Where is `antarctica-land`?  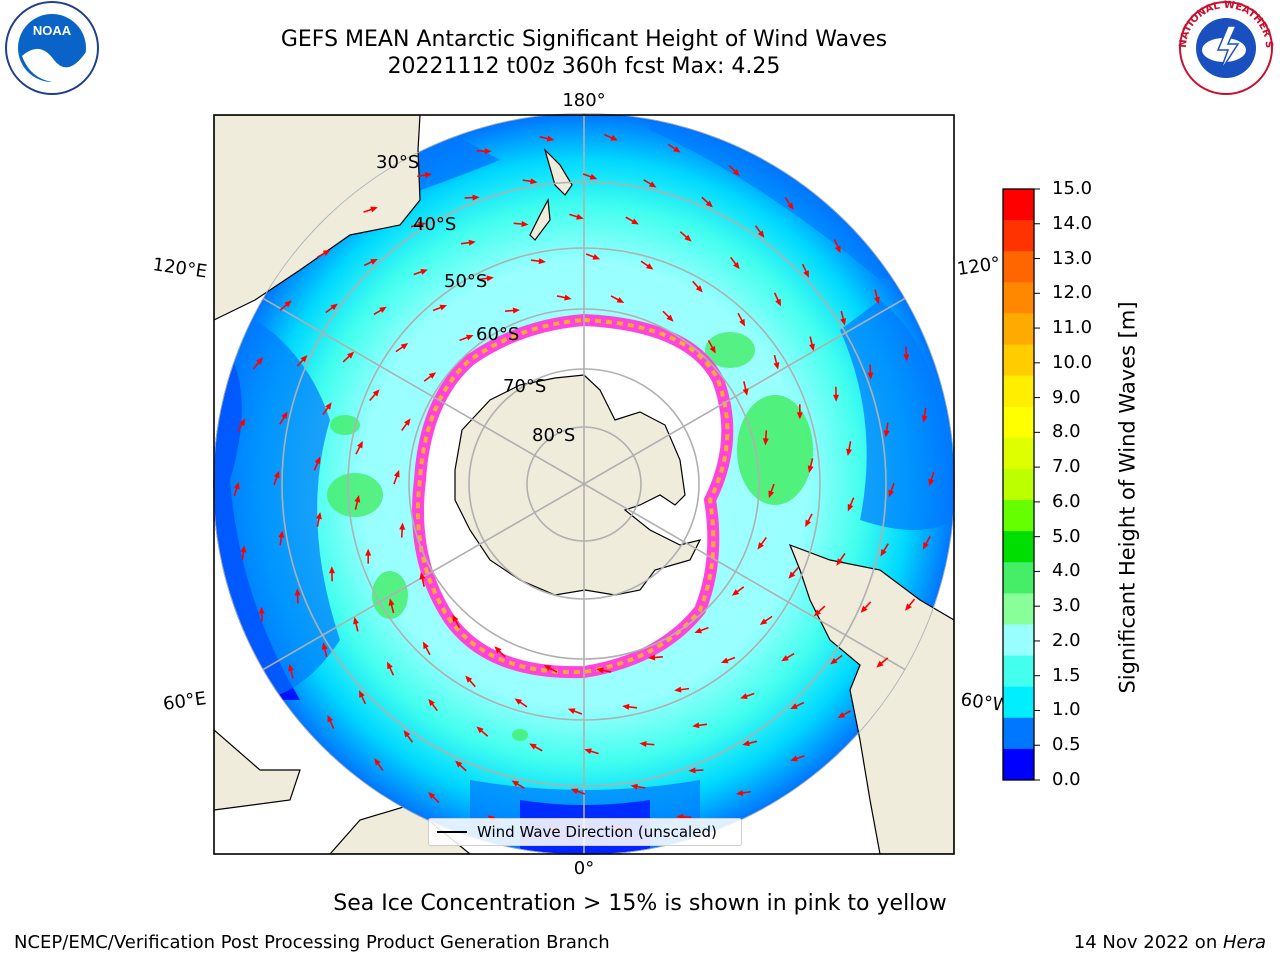 antarctica-land is located at coordinates (578, 485).